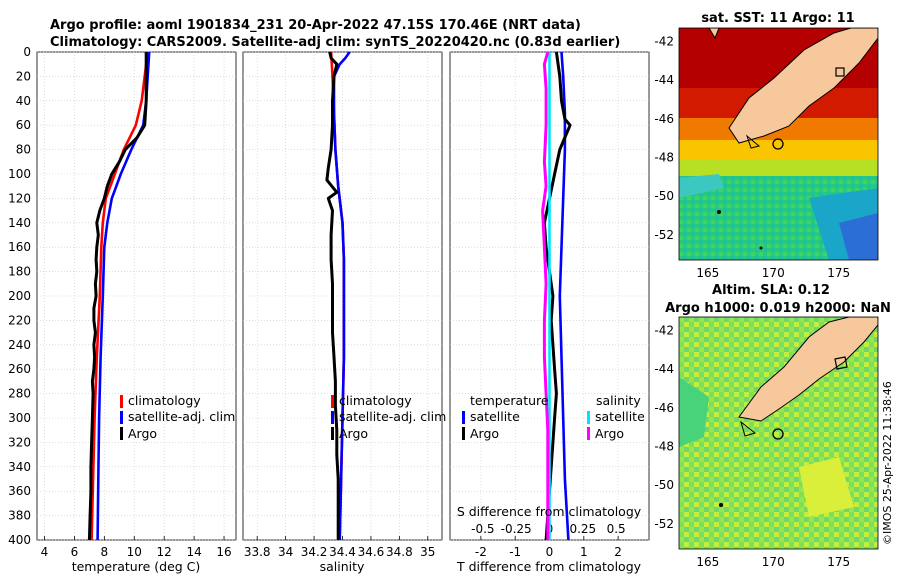  What do you see at coordinates (19, 516) in the screenshot?
I see `depth-tick-label: 380` at bounding box center [19, 516].